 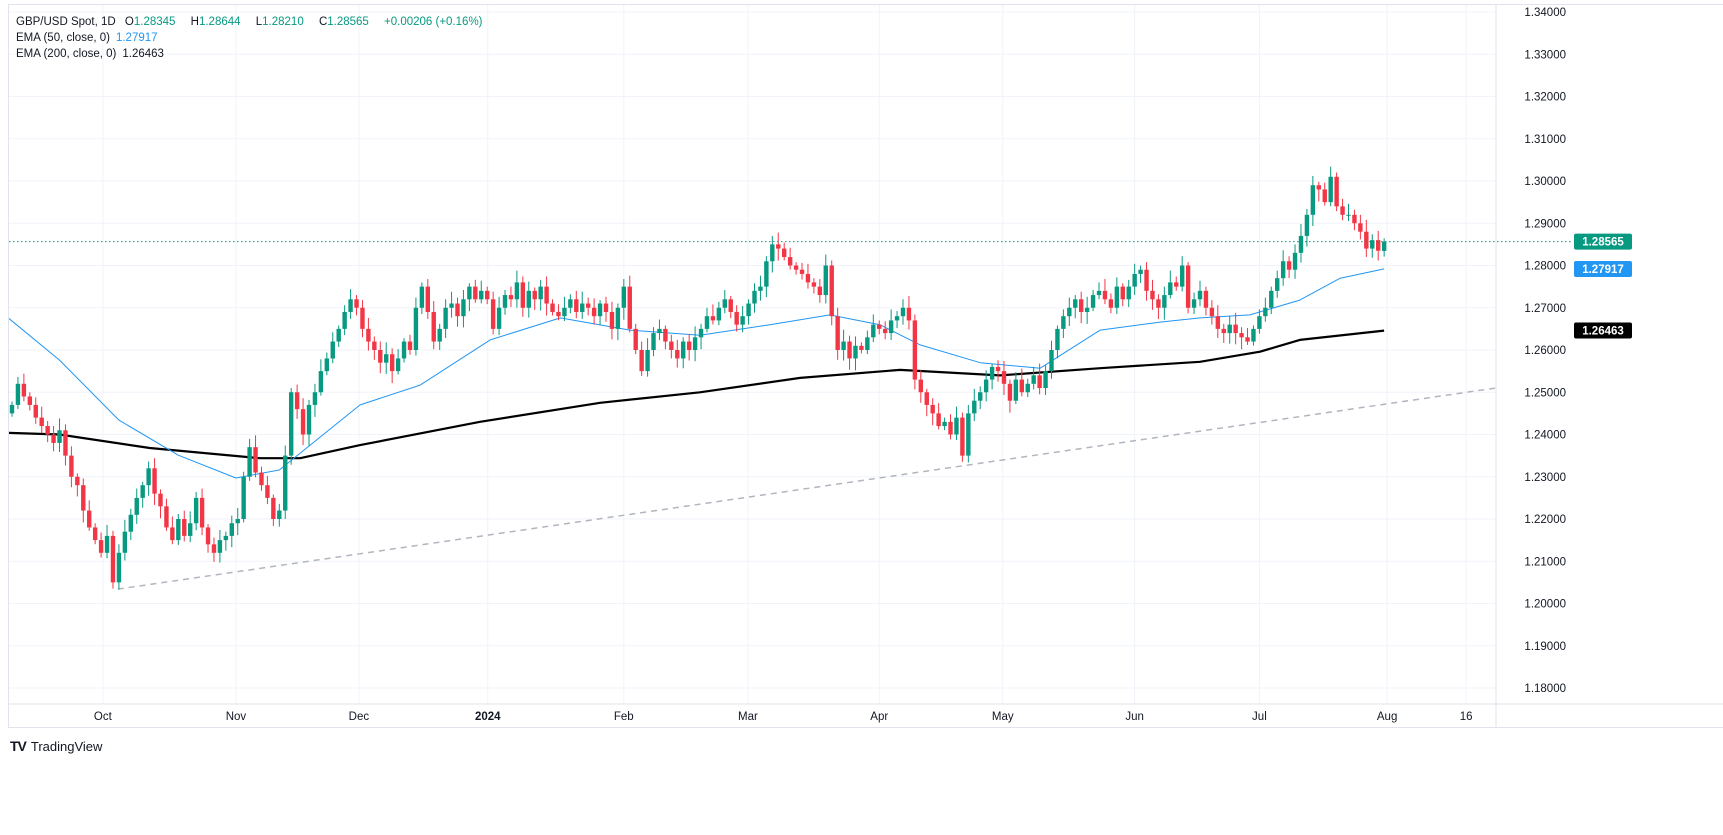 I want to click on close-value: 1.28565, so click(x=348, y=22).